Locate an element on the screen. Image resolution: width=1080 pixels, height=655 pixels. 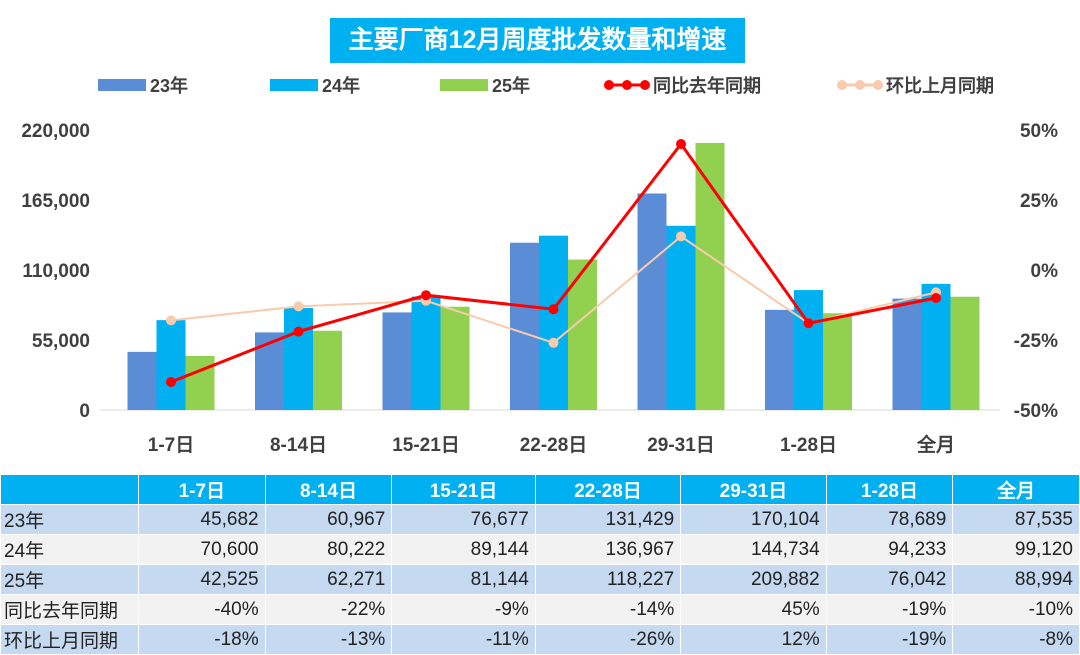
table-cell: 78,689 is located at coordinates (889, 519).